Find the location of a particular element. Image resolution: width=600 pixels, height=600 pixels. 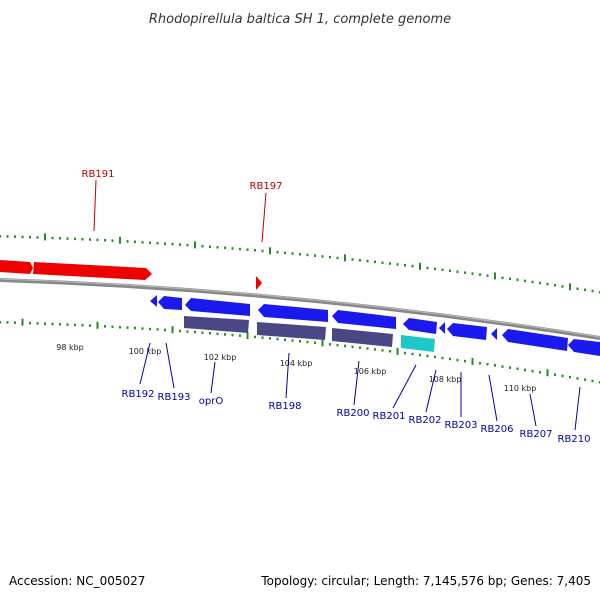

gene-label-rb191: RB191 is located at coordinates (98, 174).